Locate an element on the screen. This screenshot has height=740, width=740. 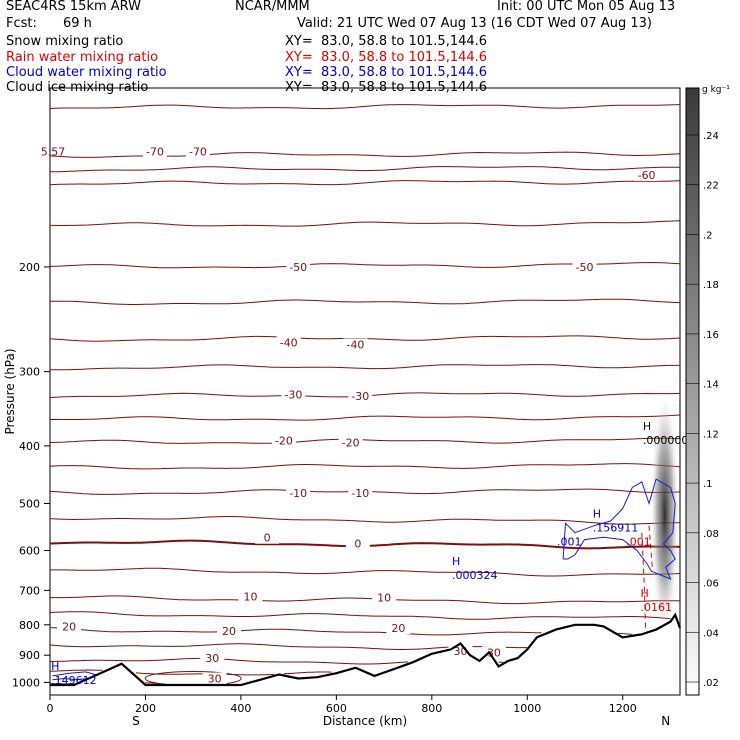
x-tick-label: 200 is located at coordinates (145, 708).